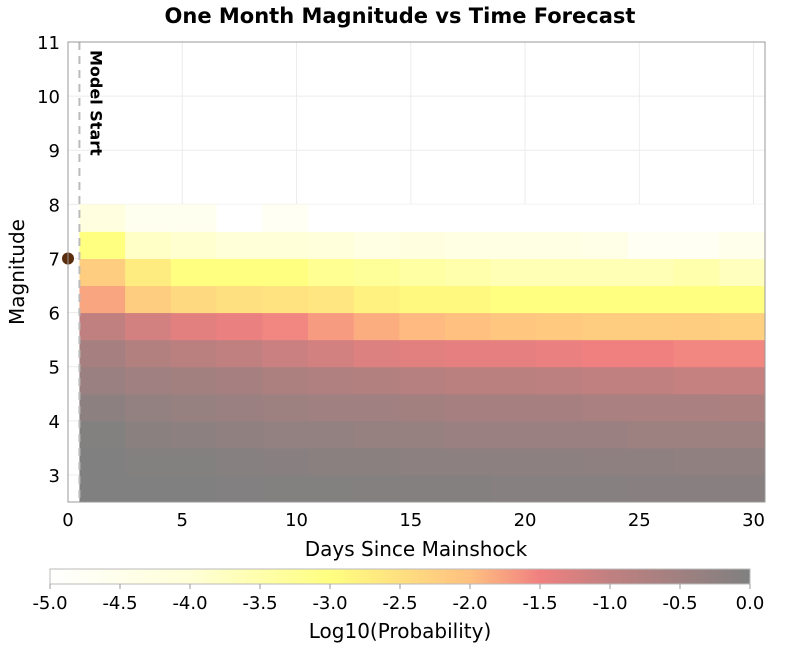 The height and width of the screenshot is (650, 800). What do you see at coordinates (399, 603) in the screenshot?
I see `colorbar-tick-label: -2.5` at bounding box center [399, 603].